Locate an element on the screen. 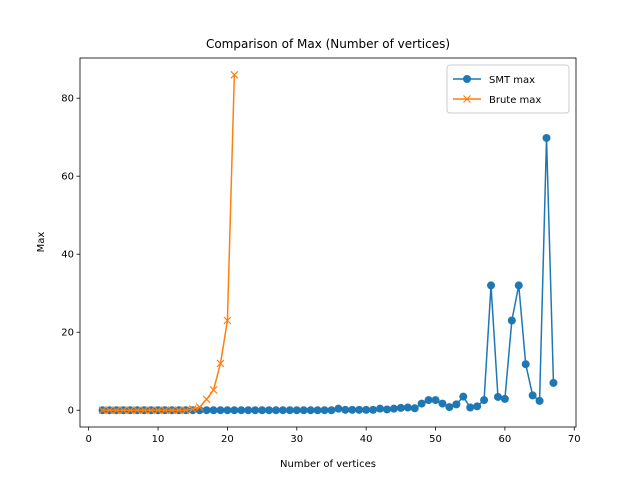 The image size is (640, 484). x-tick-label: 40 is located at coordinates (366, 439).